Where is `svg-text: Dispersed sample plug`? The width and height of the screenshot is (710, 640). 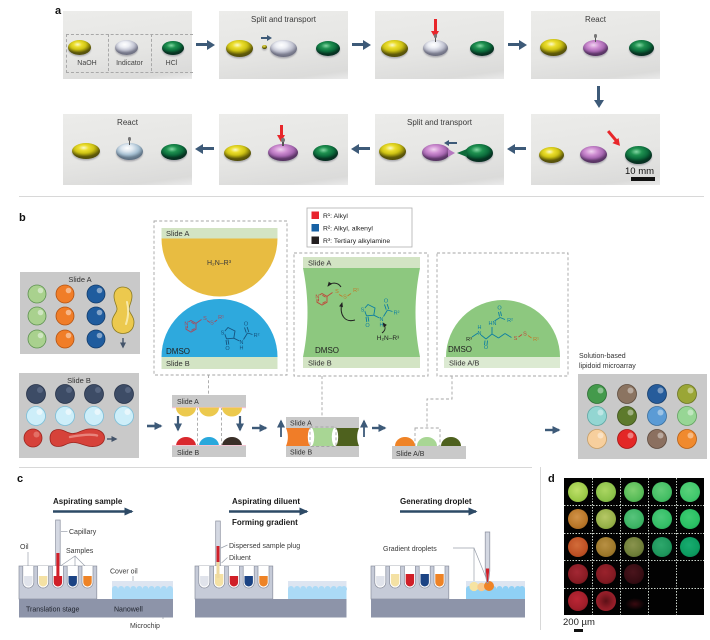
svg-text: Dispersed sample plug is located at coordinates (264, 546).